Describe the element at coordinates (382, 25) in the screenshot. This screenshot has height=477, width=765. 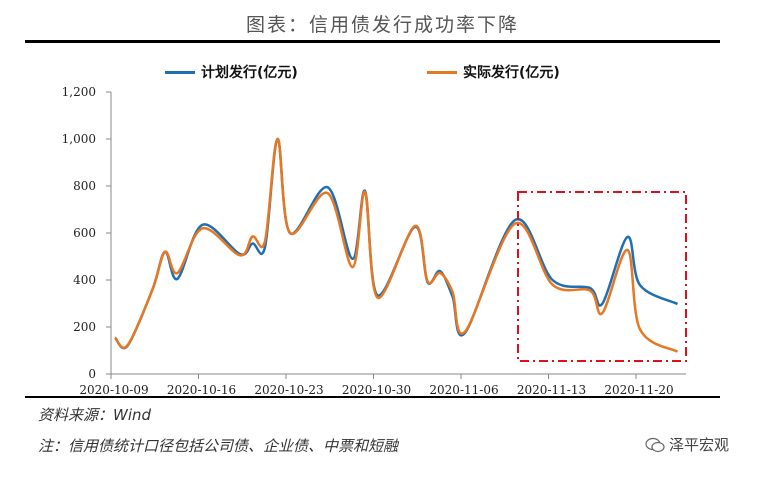
I see `chart-title: 图表：信用债发行成功率下降` at that location.